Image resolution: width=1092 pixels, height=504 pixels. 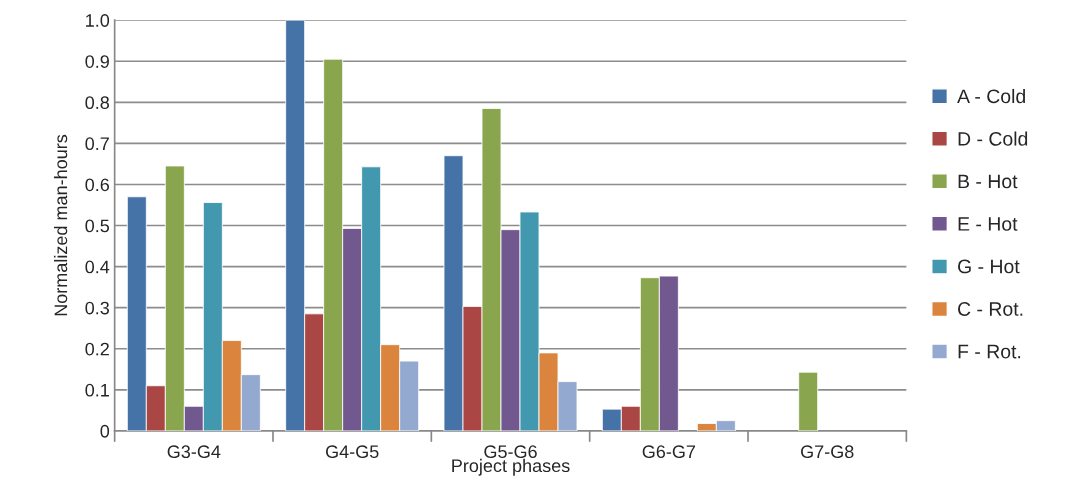 What do you see at coordinates (993, 138) in the screenshot?
I see `legend-label: D - Cold` at bounding box center [993, 138].